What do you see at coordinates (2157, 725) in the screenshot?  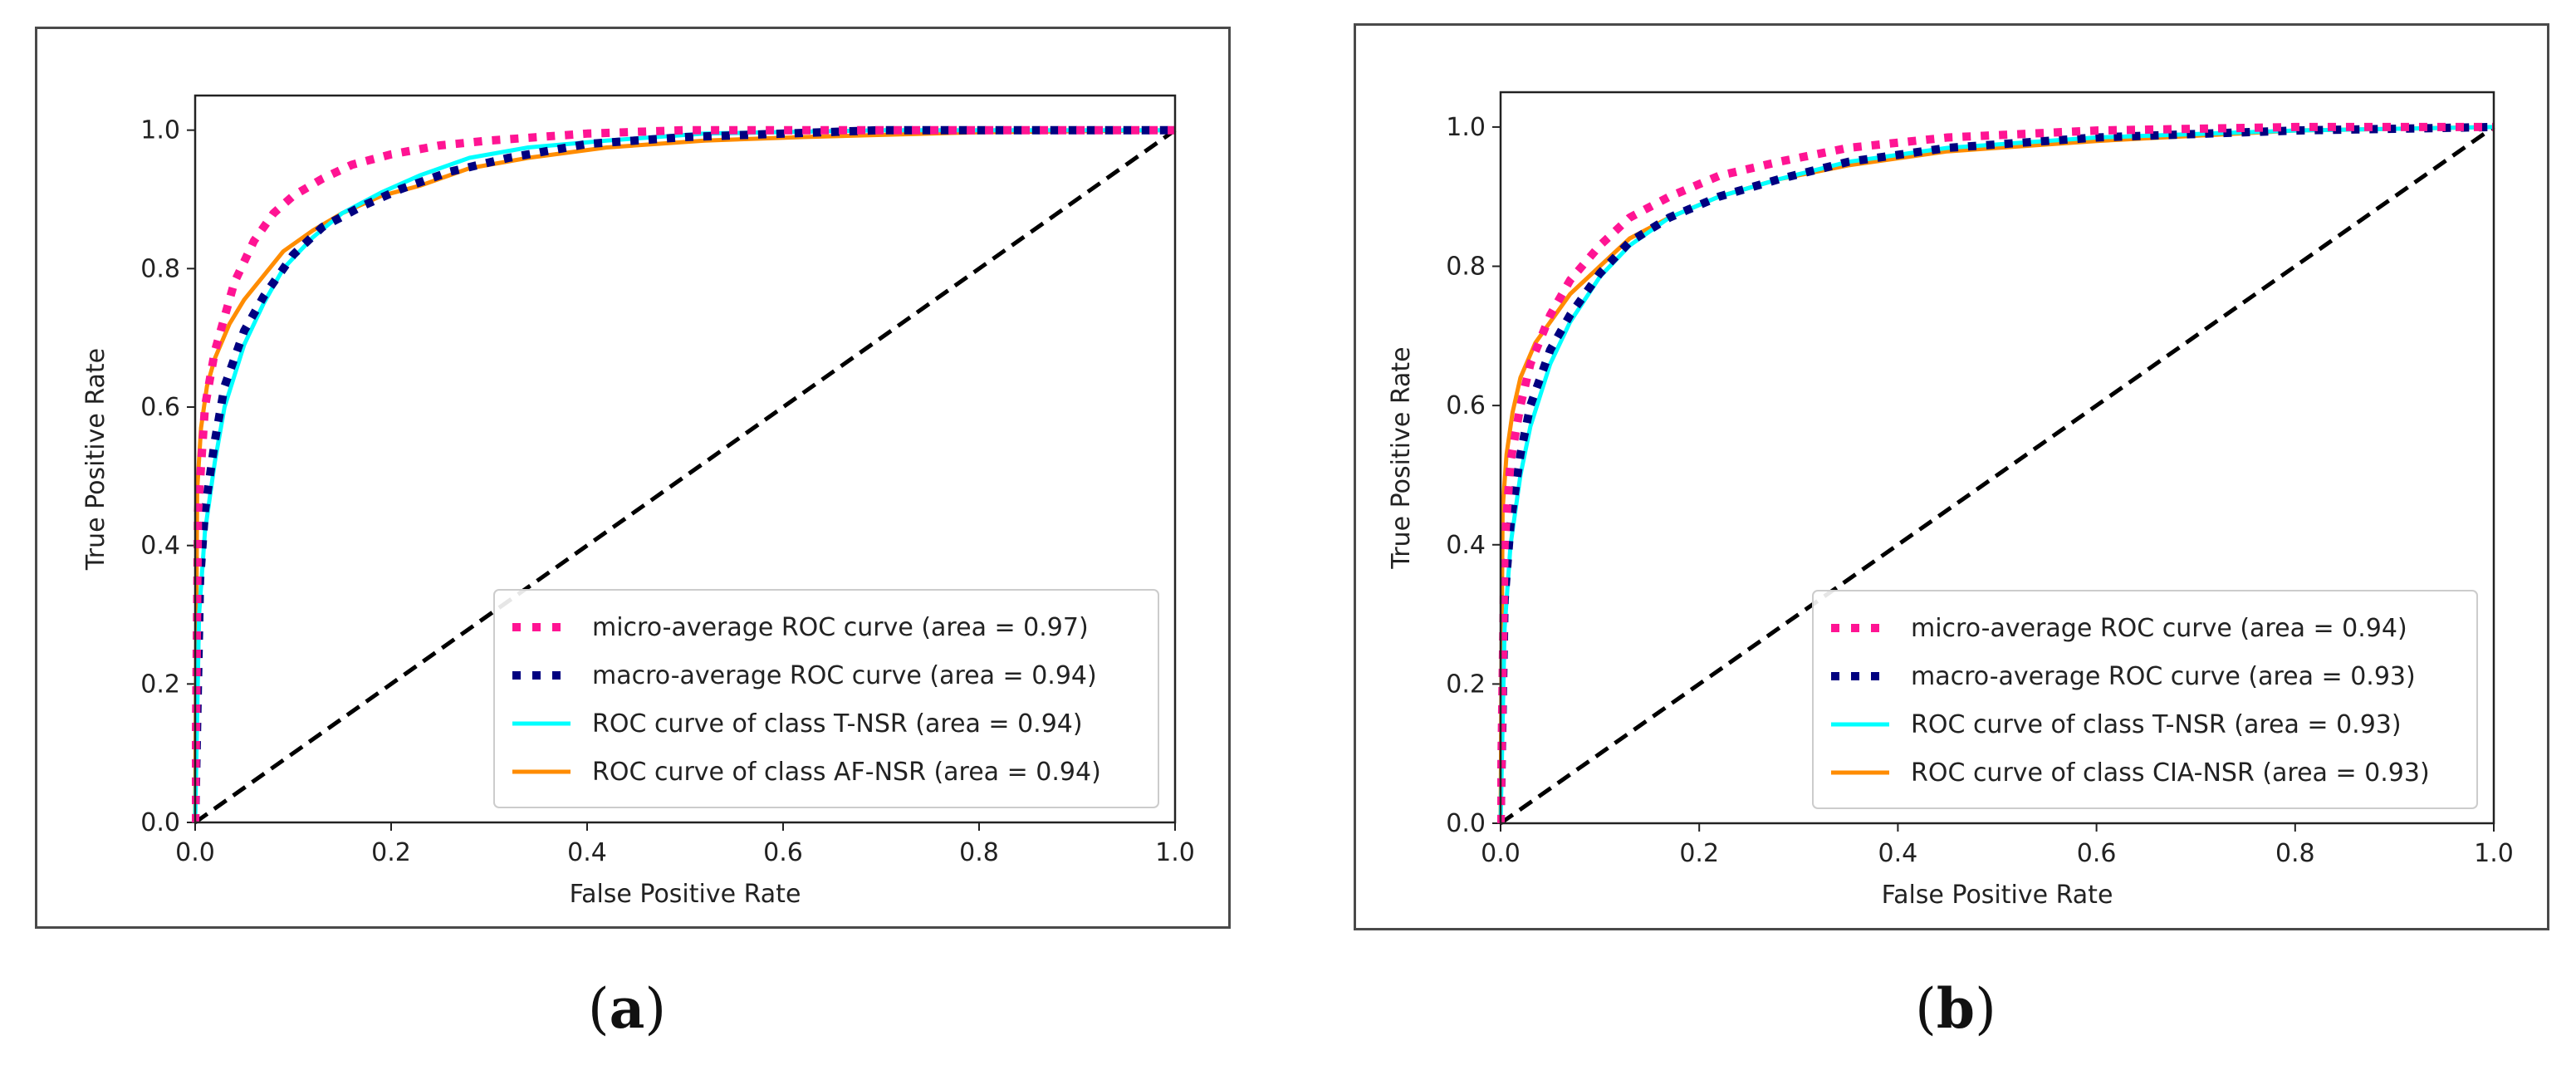 I see `legend-entry-label: ROC curve of class T-NSR (area = 0.93)` at bounding box center [2157, 725].